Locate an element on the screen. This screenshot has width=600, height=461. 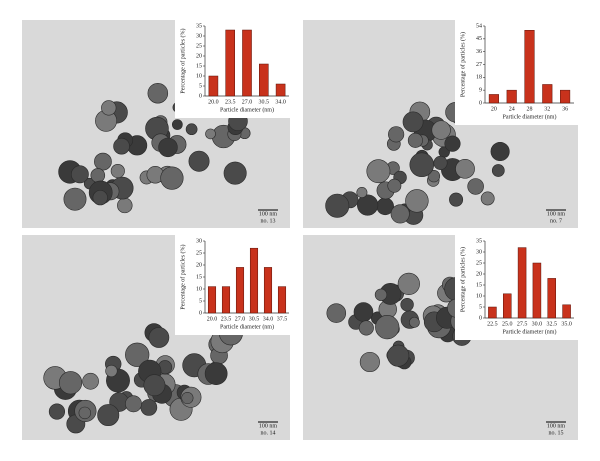
y-tick-label: 45 is located at coordinates (479, 39).